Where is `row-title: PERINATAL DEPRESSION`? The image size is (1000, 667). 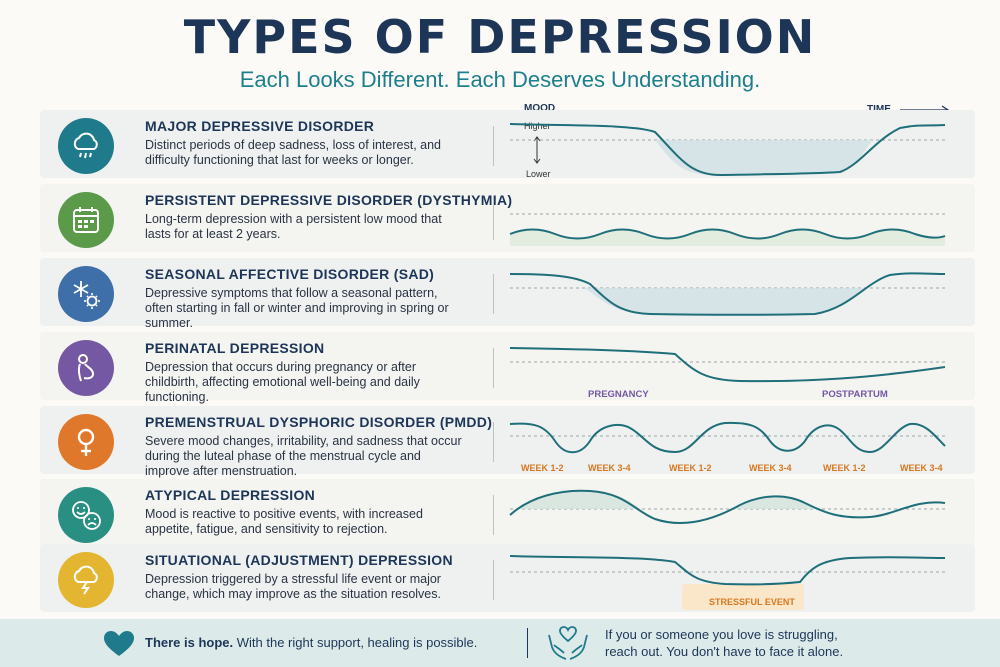
row-title: PERINATAL DEPRESSION is located at coordinates (235, 348).